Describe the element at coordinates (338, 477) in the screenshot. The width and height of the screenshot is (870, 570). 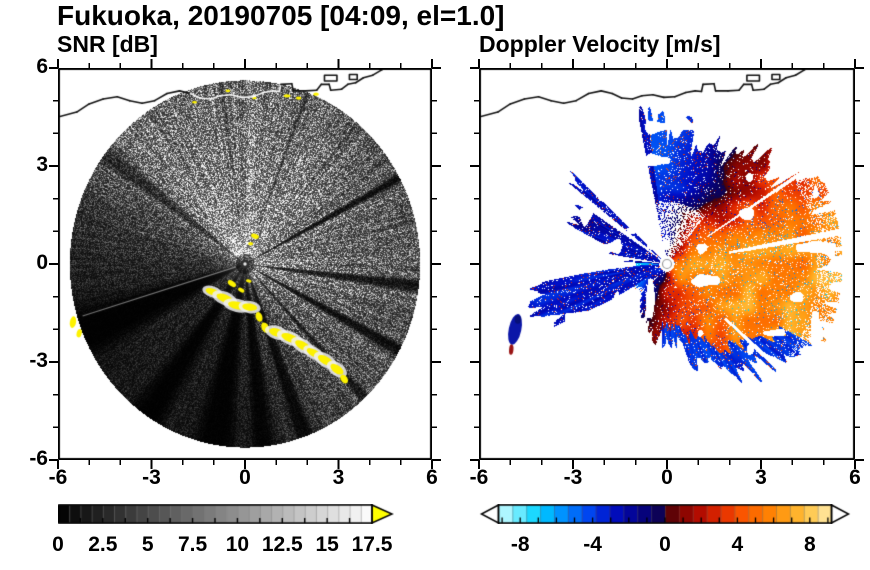
I see `snr-xtick-label: 3` at that location.